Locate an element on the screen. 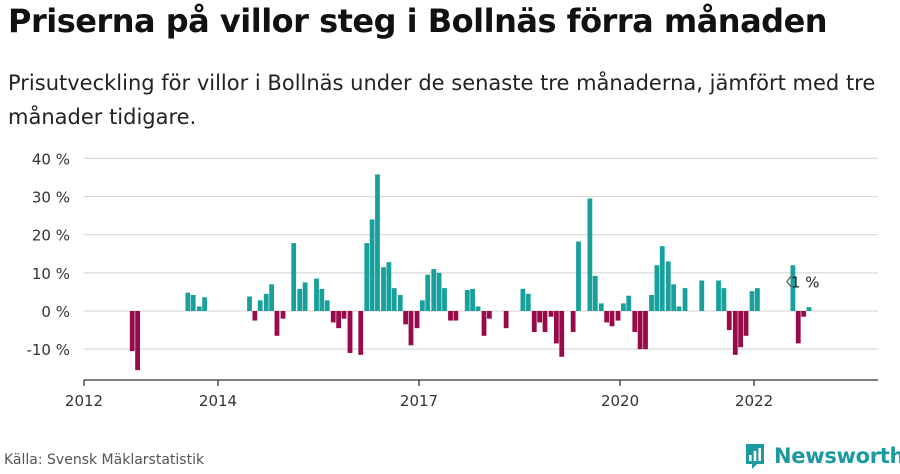 The image size is (900, 474). brand-name: Newsworthy is located at coordinates (837, 456).